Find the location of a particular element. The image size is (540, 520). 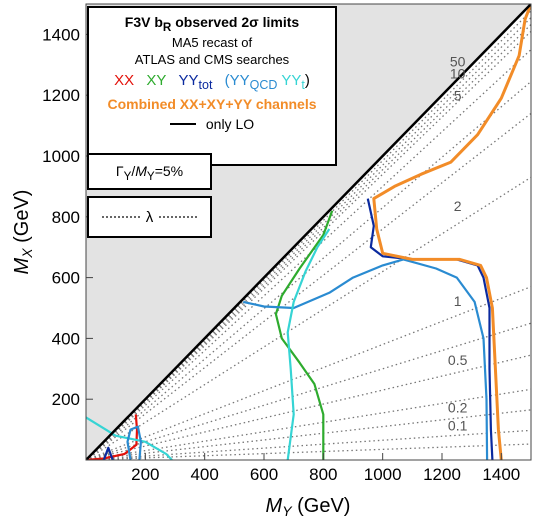

x-tick-label-1: 400 is located at coordinates (204, 474).